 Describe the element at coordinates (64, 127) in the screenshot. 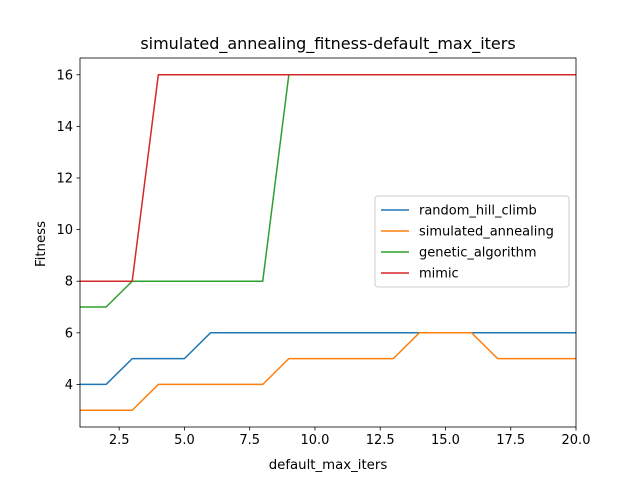

I see `y-tick-label: 14` at that location.